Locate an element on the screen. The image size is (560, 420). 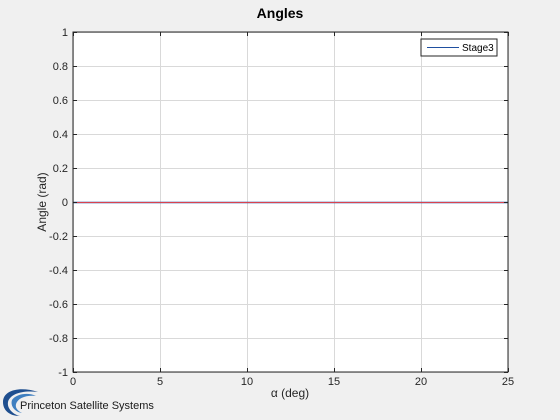
y-tick-label: 0.6 is located at coordinates (60, 101).